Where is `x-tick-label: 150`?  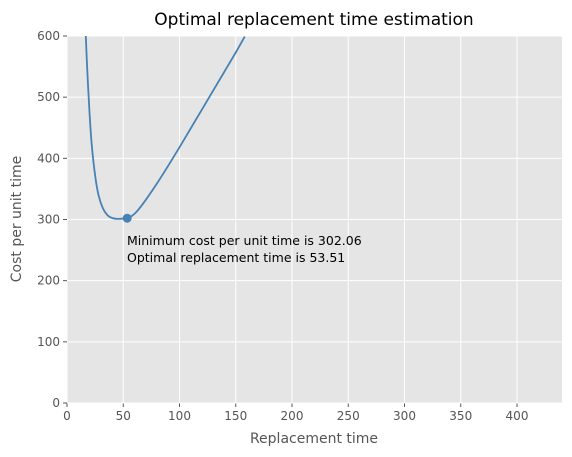
x-tick-label: 150 is located at coordinates (235, 416).